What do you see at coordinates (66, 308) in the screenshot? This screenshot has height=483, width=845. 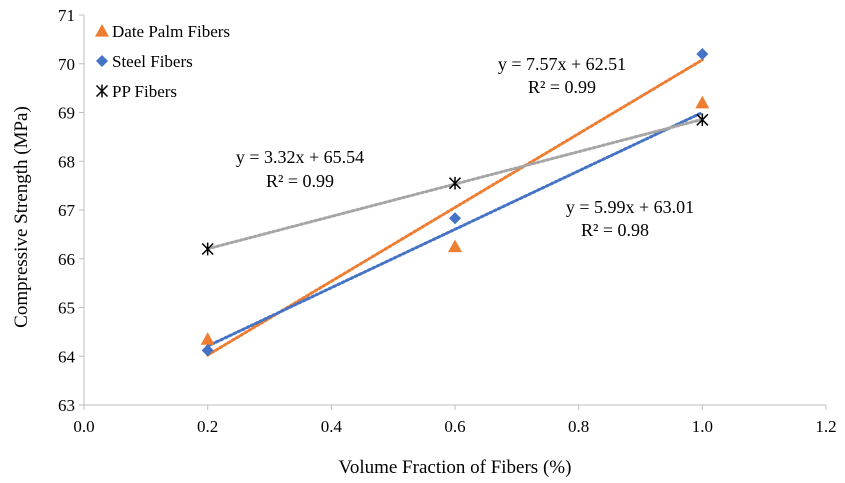 I see `y-tick-label: 65` at bounding box center [66, 308].